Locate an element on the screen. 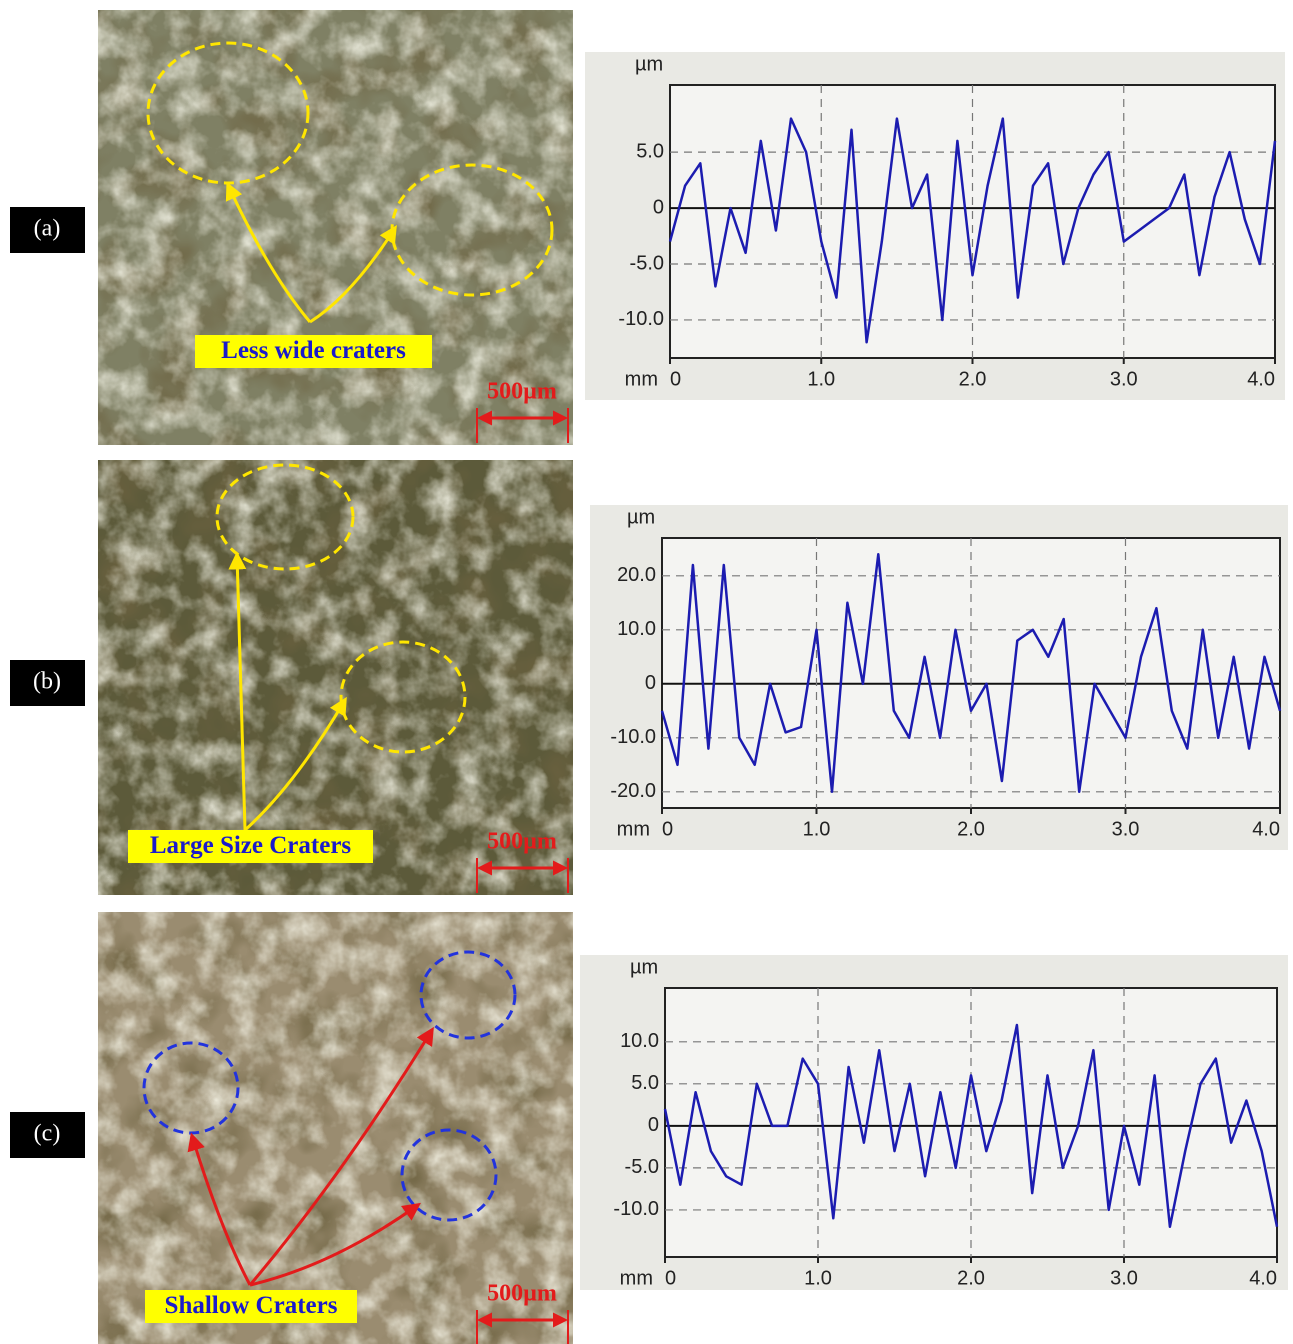 This screenshot has height=1344, width=1293. annotation: Large Size Craters is located at coordinates (251, 845).